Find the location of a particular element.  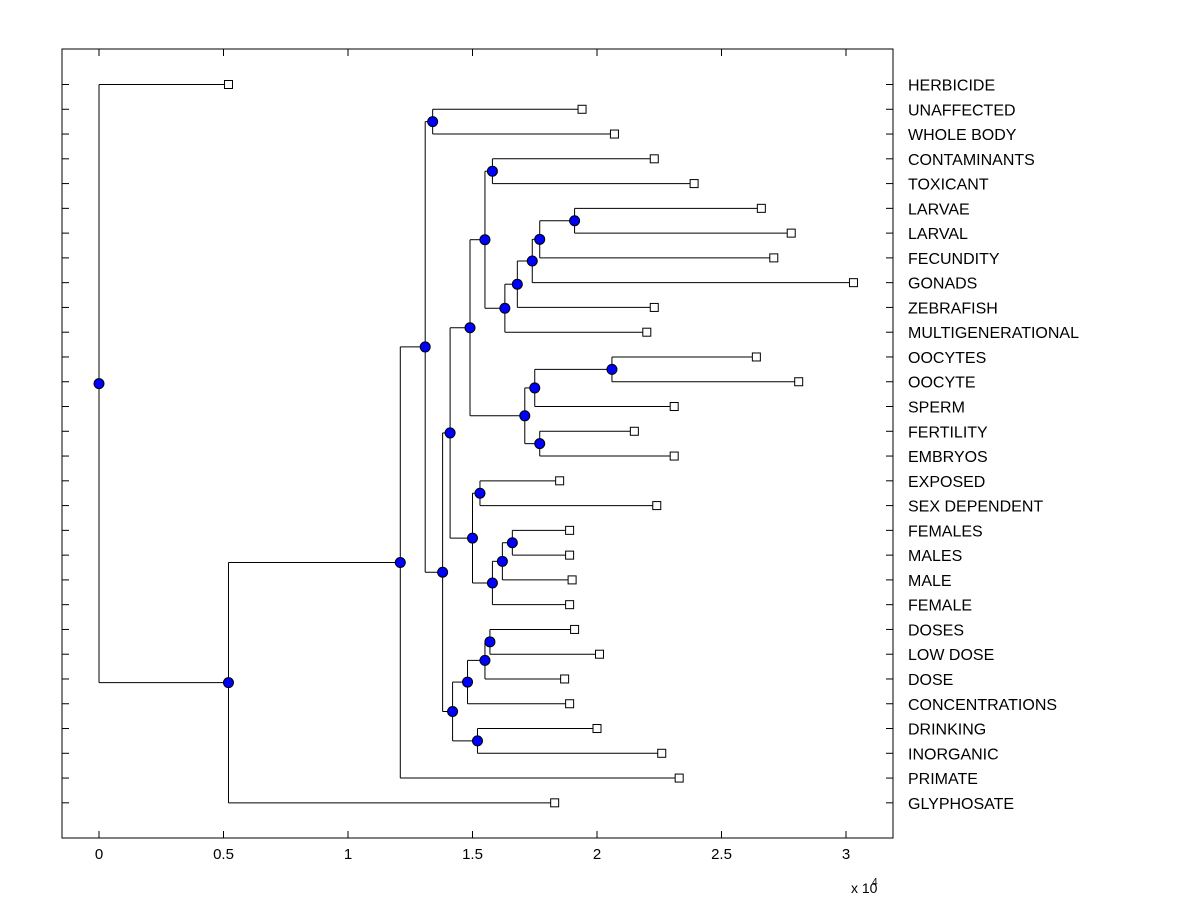

leaf-label: GONADS is located at coordinates (942, 284).